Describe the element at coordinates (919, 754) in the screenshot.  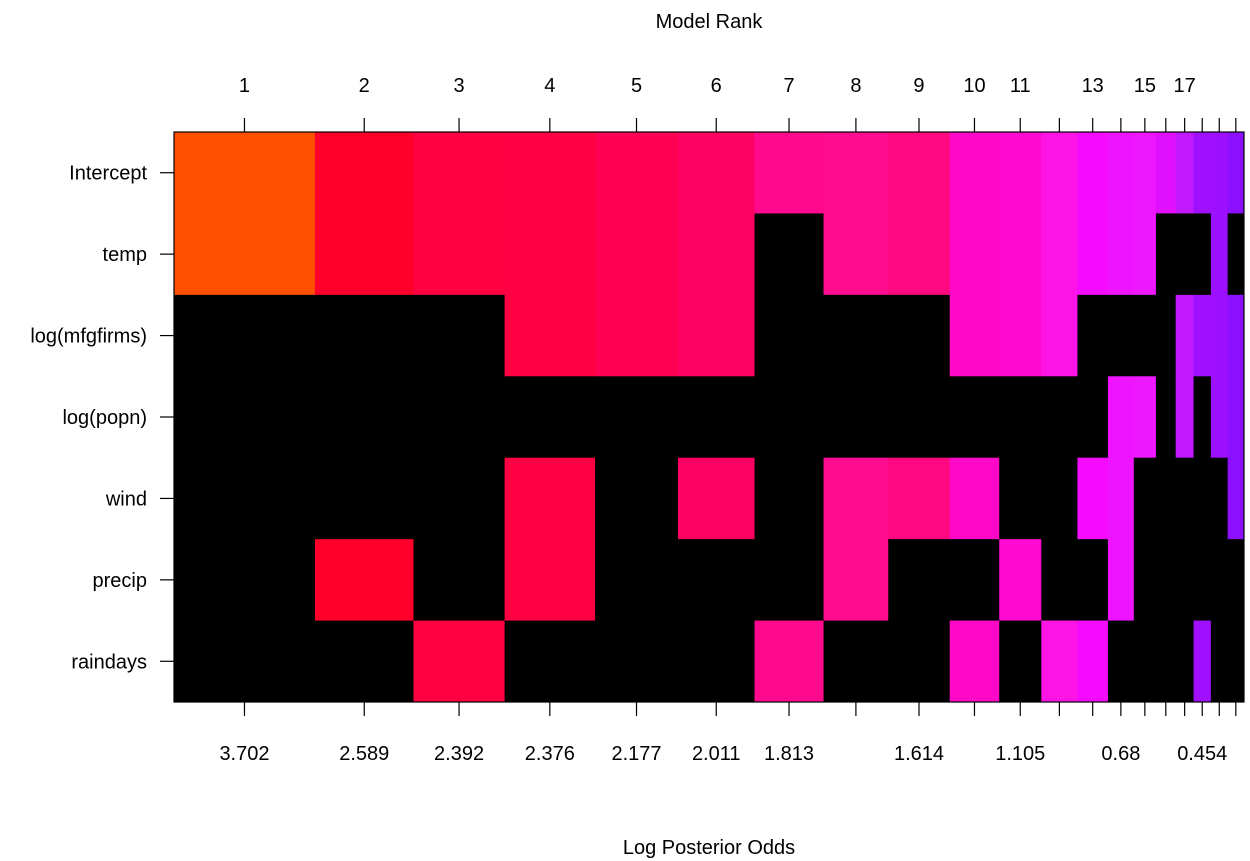
I see `odds-tick-label: 1.614` at that location.